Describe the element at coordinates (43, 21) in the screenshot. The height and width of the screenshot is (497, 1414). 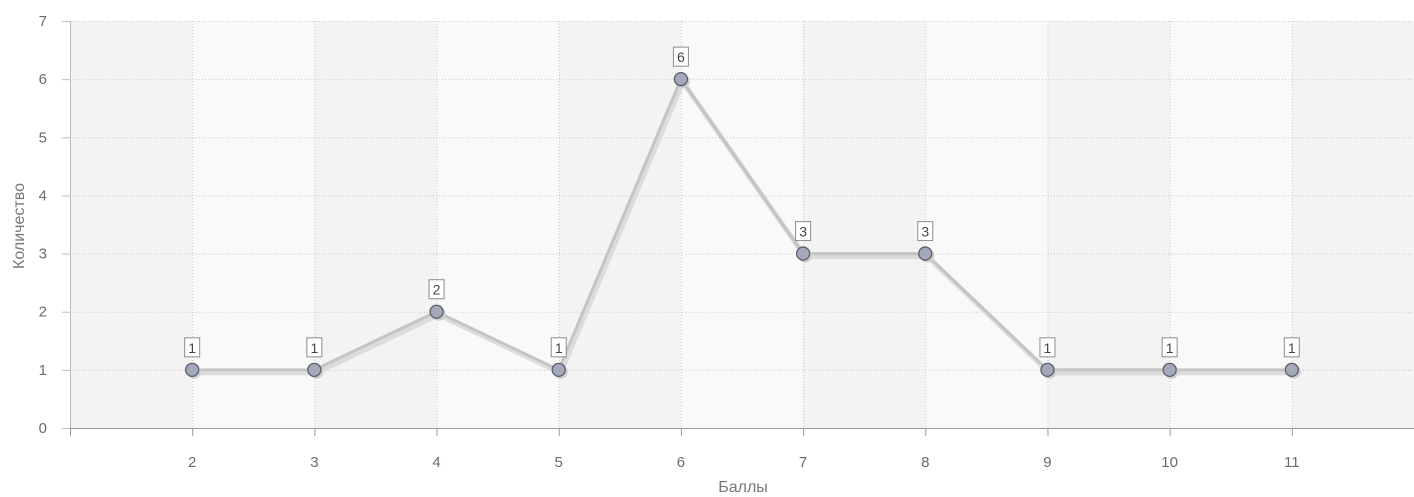
I see `y-tick-label: 7` at that location.